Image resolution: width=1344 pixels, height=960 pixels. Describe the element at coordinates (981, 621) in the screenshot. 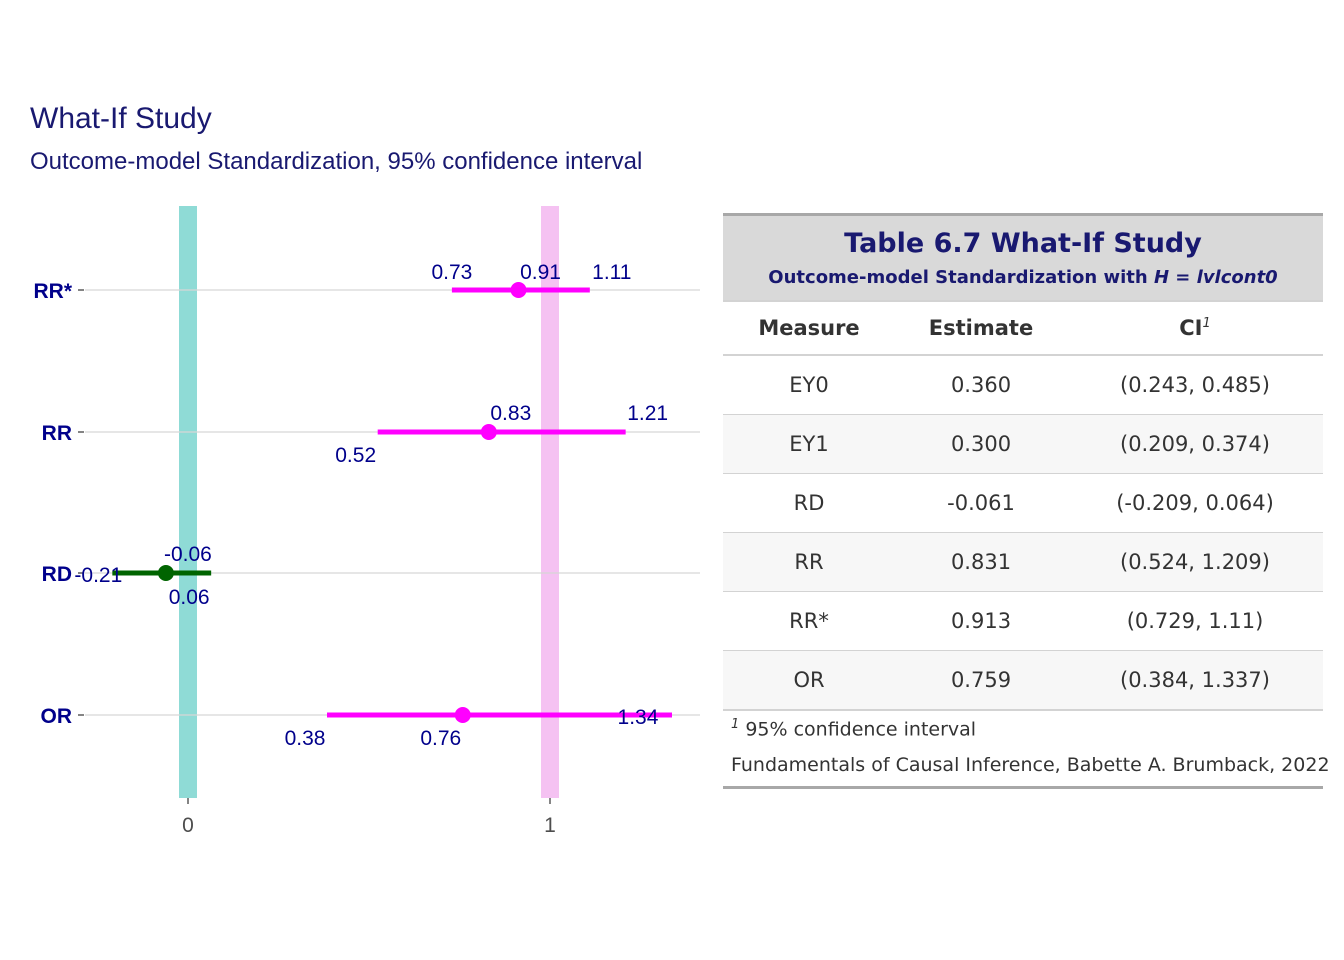

I see `cell-estimate: 0.913` at that location.